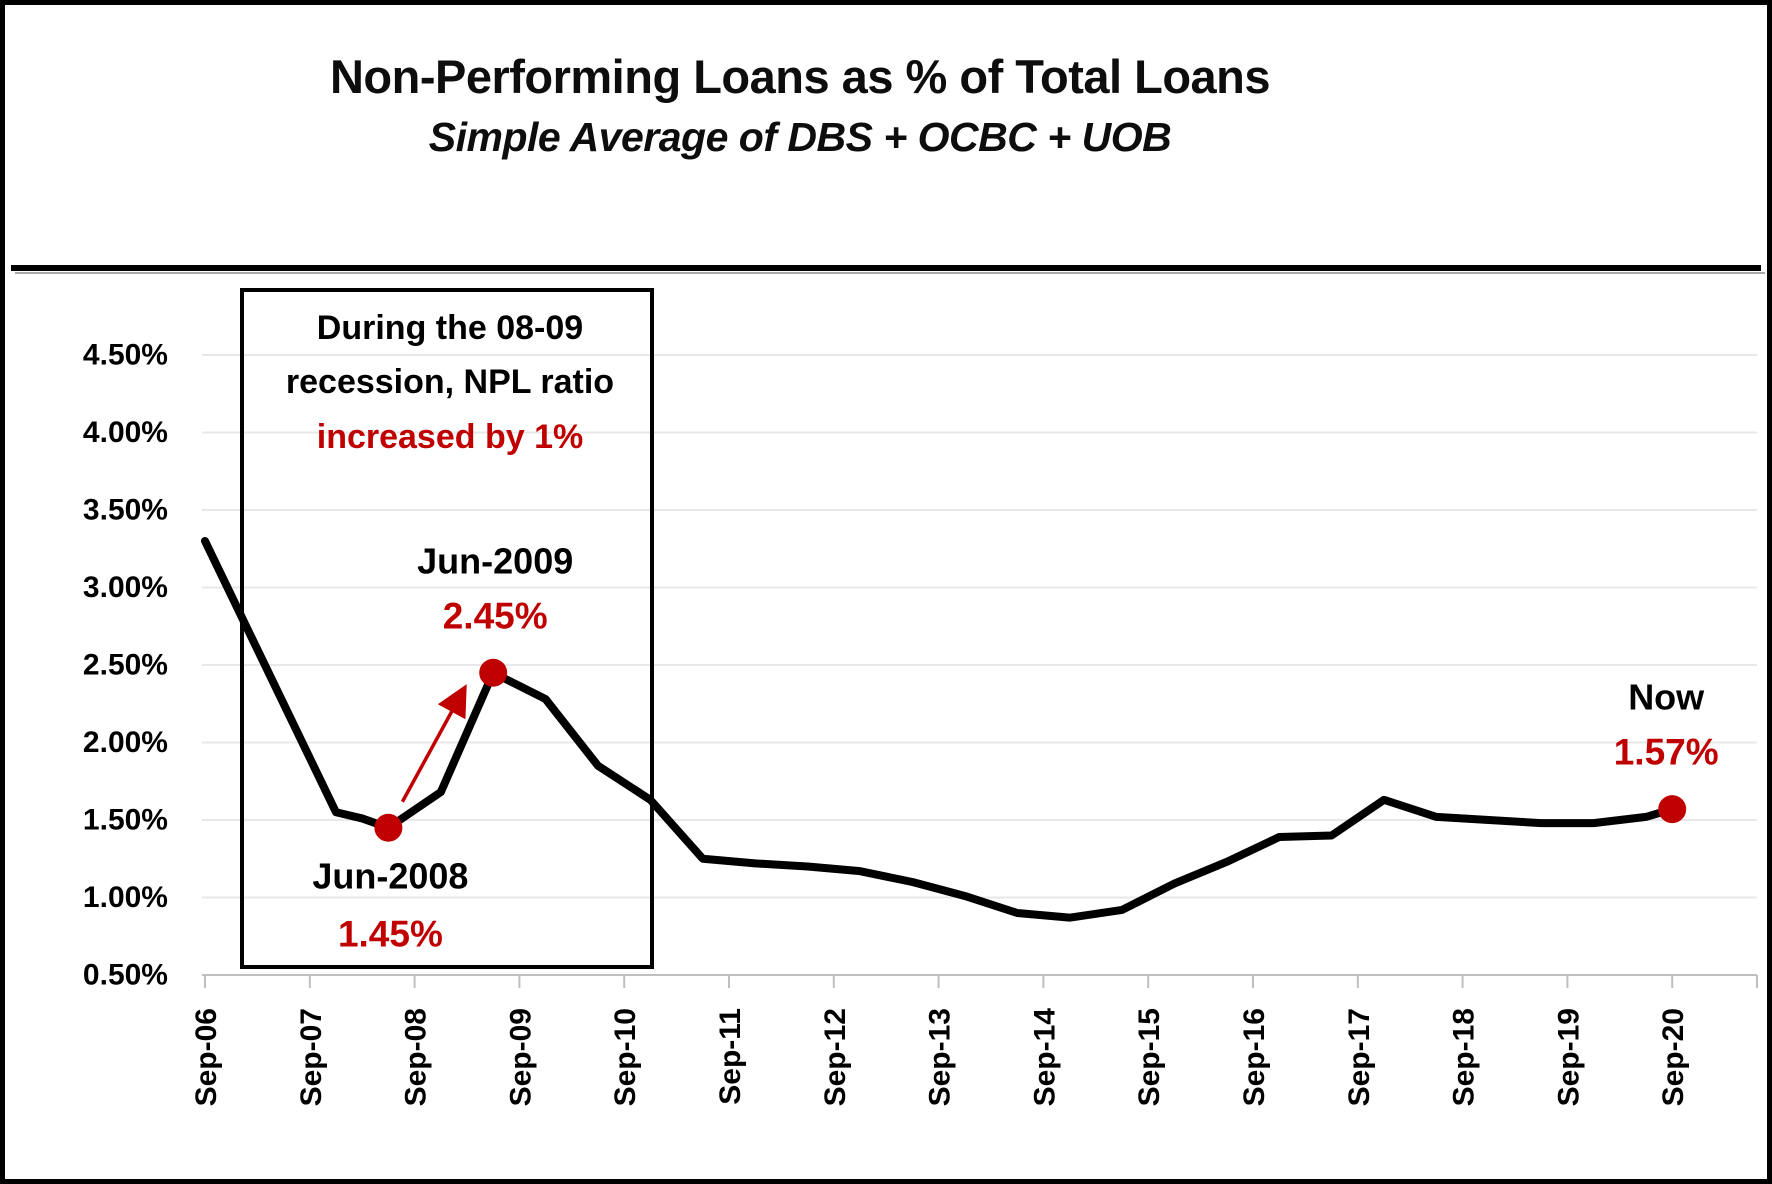 Image resolution: width=1772 pixels, height=1184 pixels. Describe the element at coordinates (1044, 1057) in the screenshot. I see `x-axis-tick-label: Sep-14` at that location.